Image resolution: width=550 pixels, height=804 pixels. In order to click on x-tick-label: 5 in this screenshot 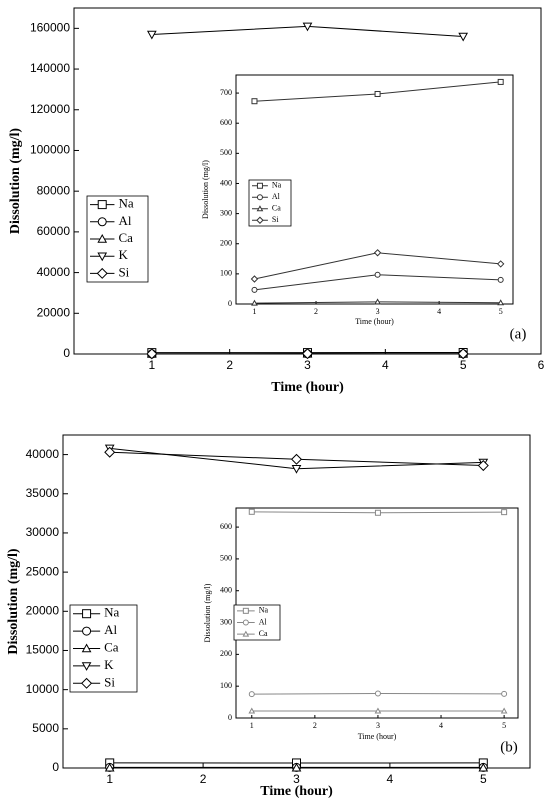, I will do `click(501, 311)`.